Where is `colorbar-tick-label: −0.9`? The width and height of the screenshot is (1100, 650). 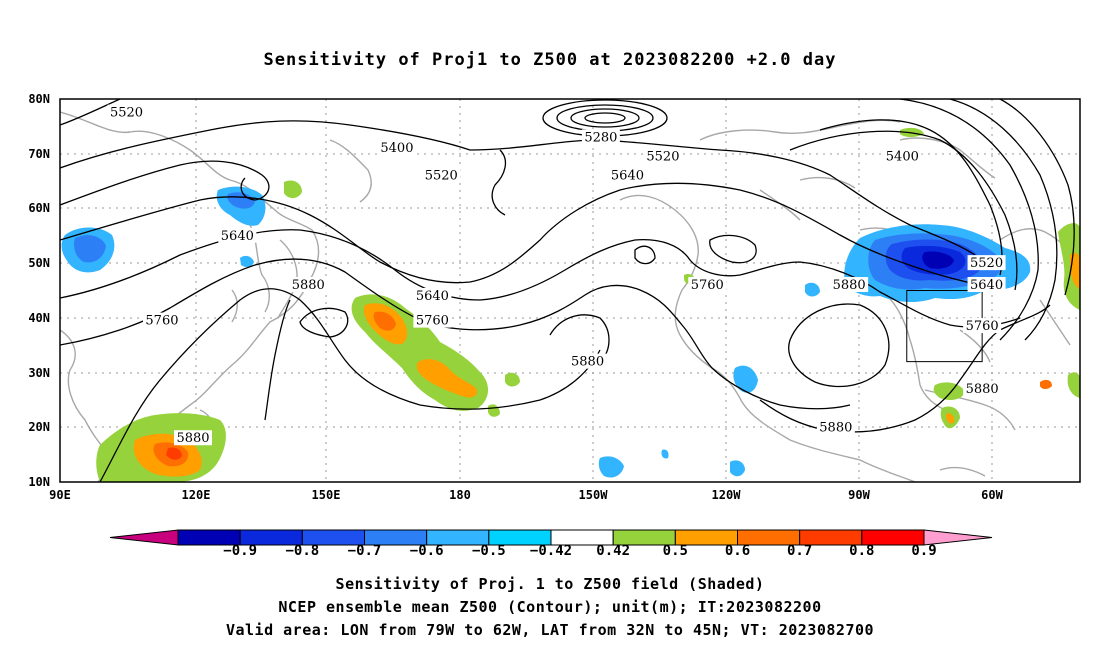
colorbar-tick-label: −0.9 is located at coordinates (240, 551).